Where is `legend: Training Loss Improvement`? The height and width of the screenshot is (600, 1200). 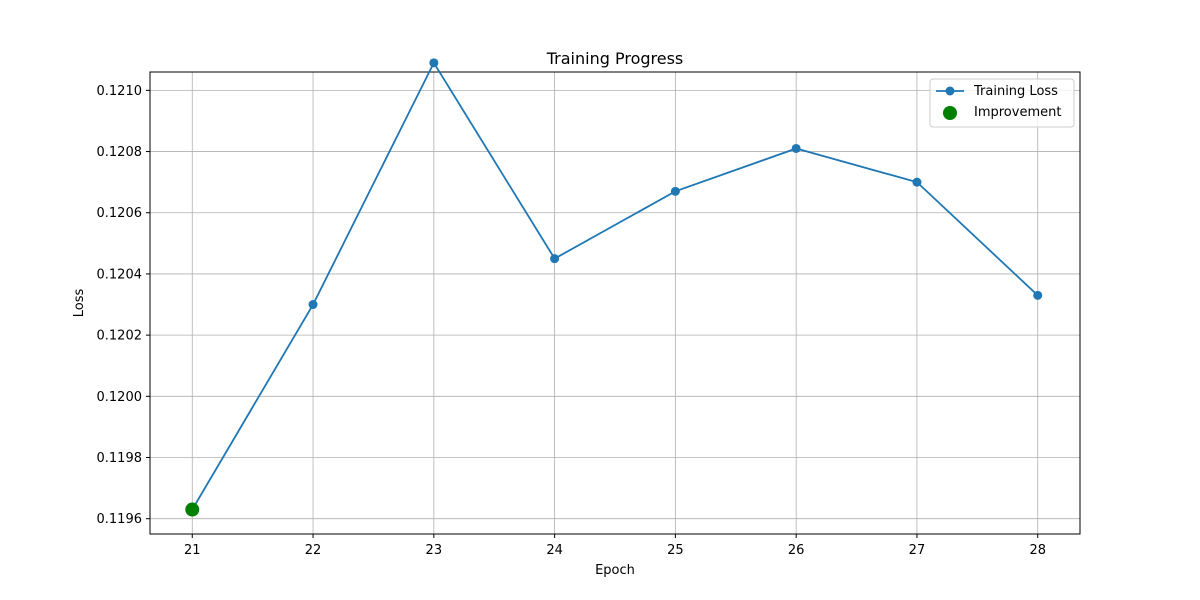
legend: Training Loss Improvement is located at coordinates (1002, 103).